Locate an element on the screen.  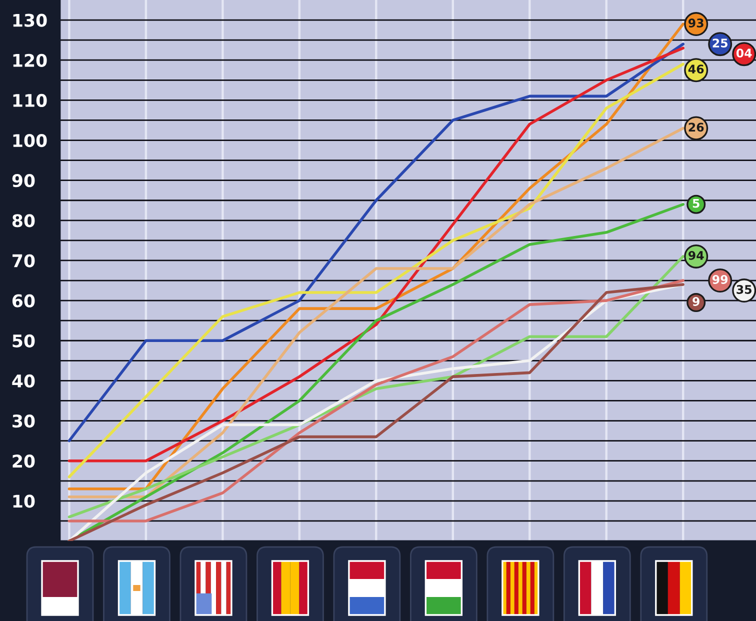
y-tick-label: 100 is located at coordinates (30, 141).